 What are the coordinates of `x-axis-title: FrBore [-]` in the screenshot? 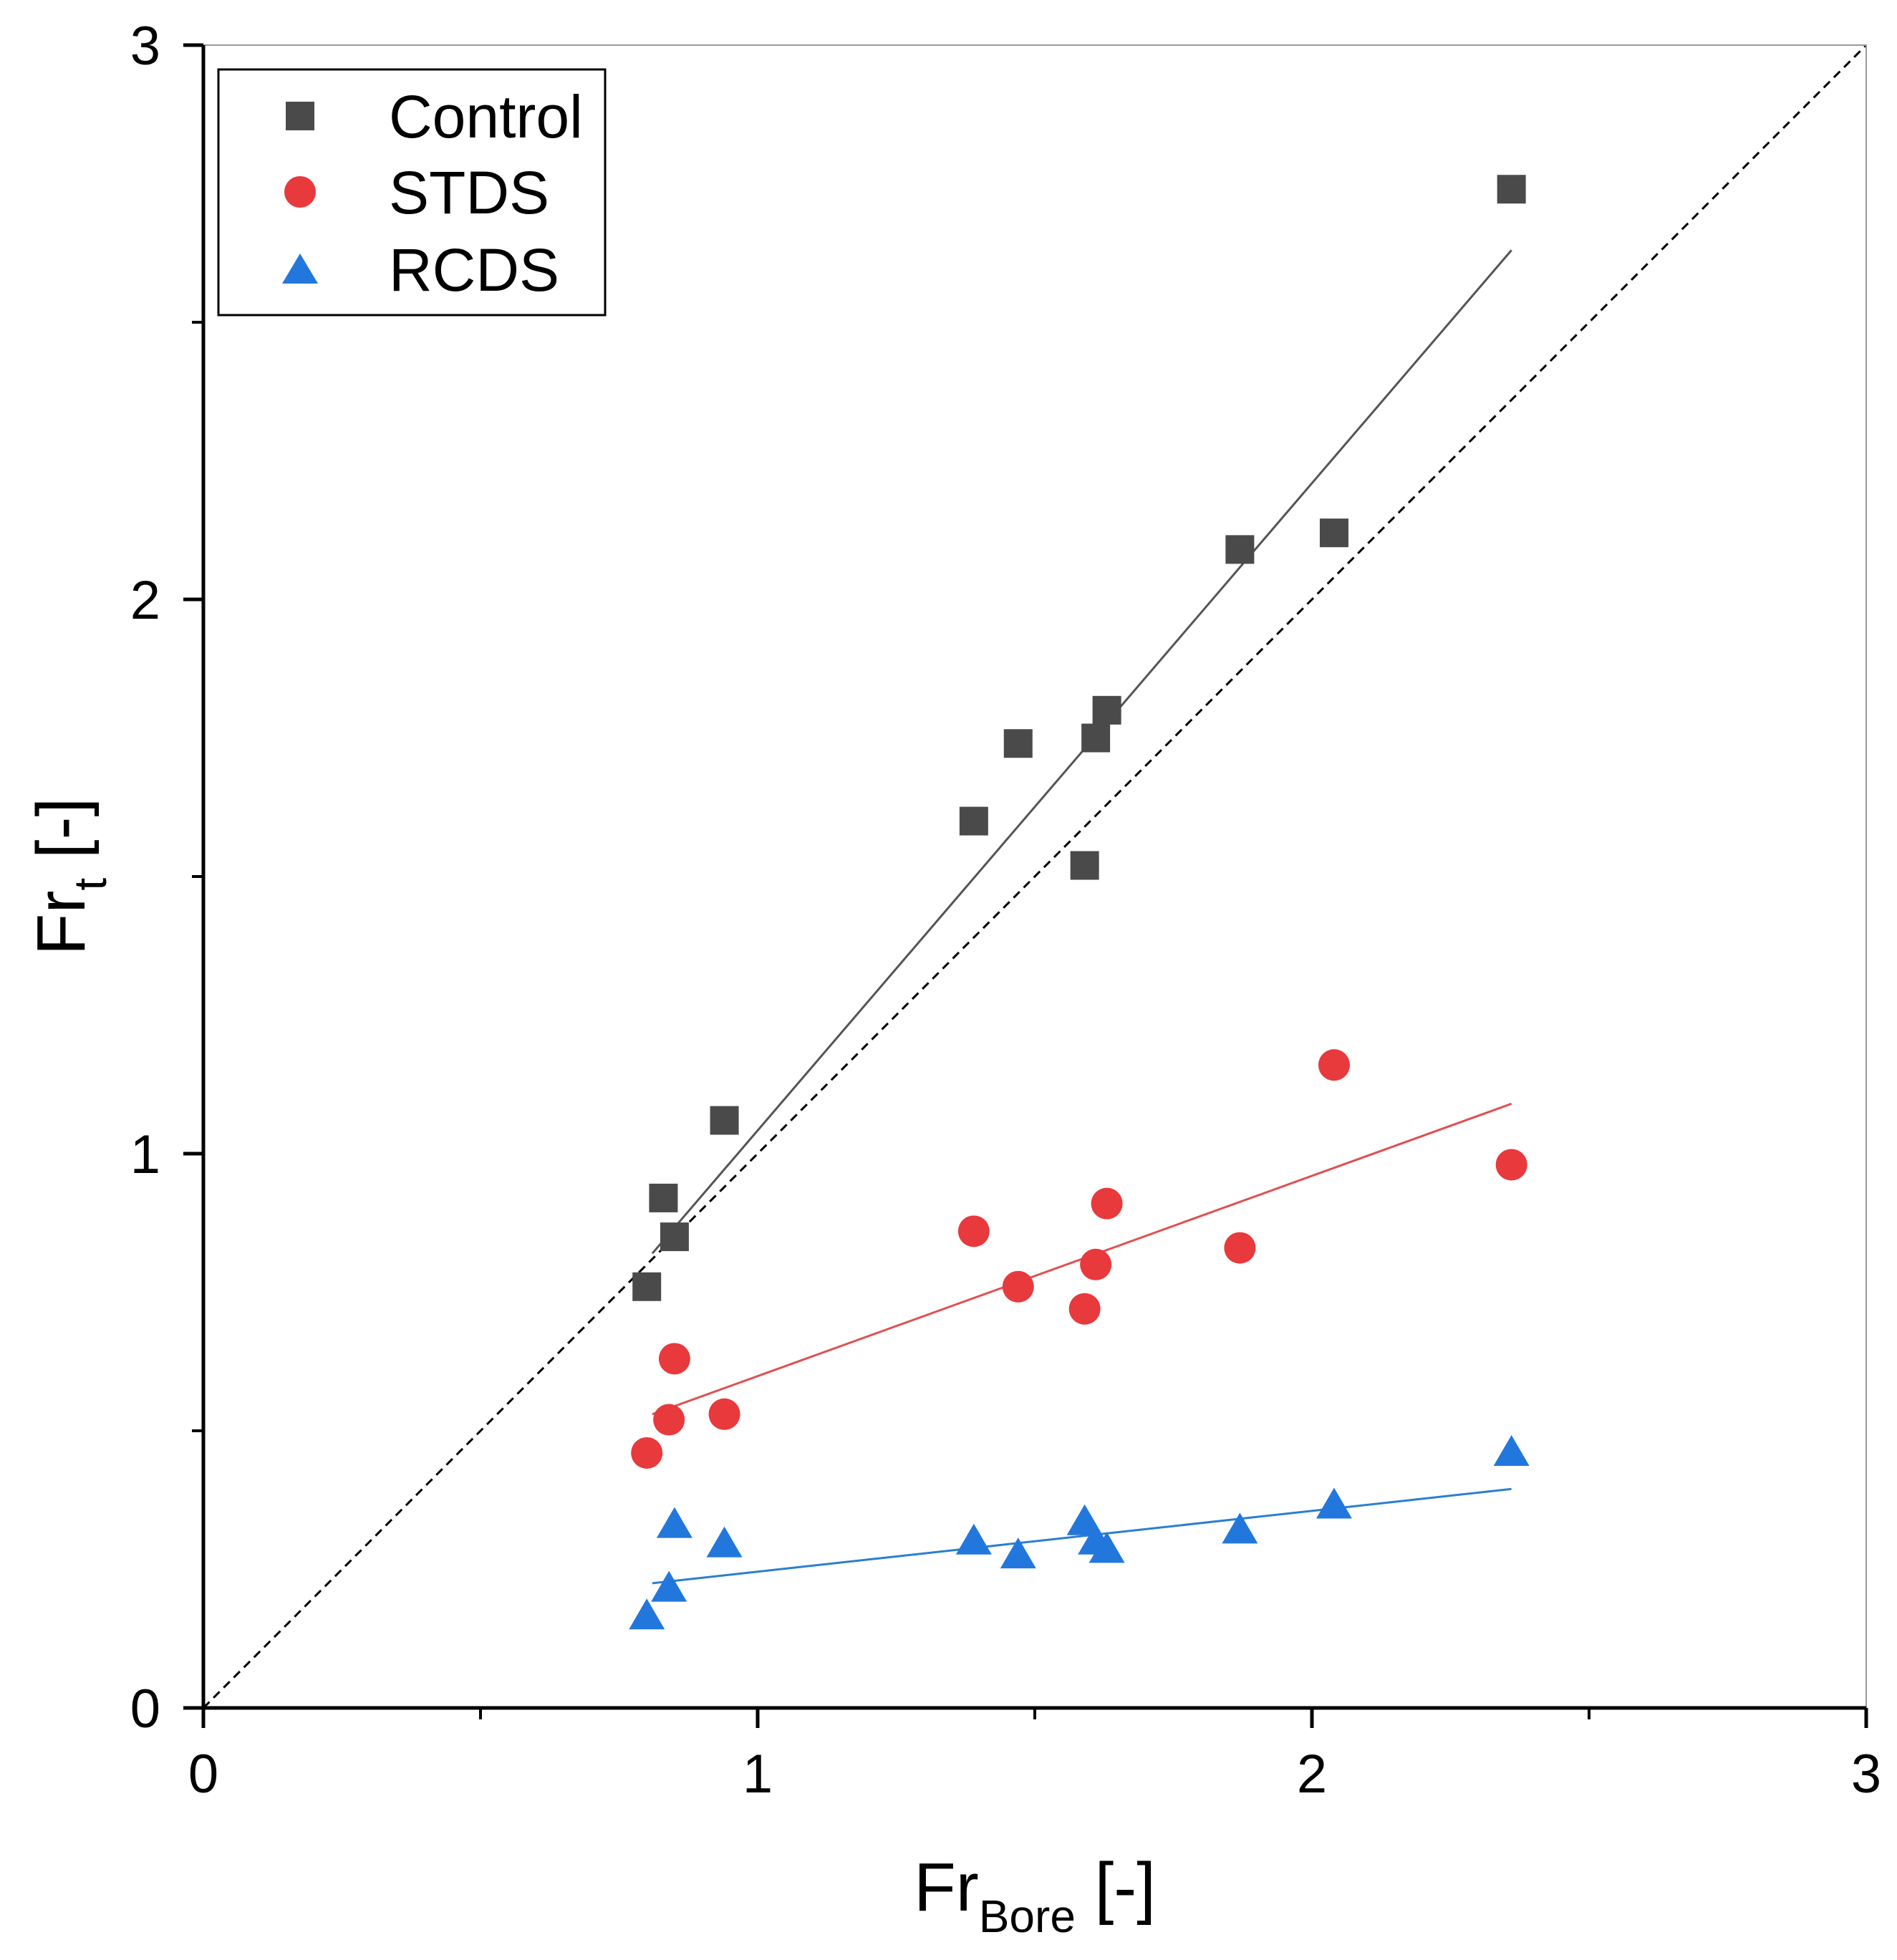 It's located at (1035, 1895).